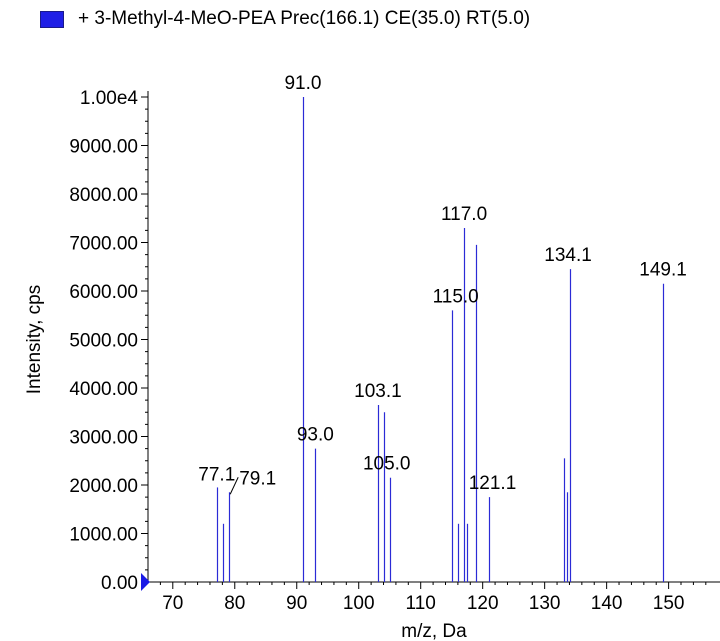 The image size is (720, 641). Describe the element at coordinates (257, 478) in the screenshot. I see `peak-label: 79.1` at that location.